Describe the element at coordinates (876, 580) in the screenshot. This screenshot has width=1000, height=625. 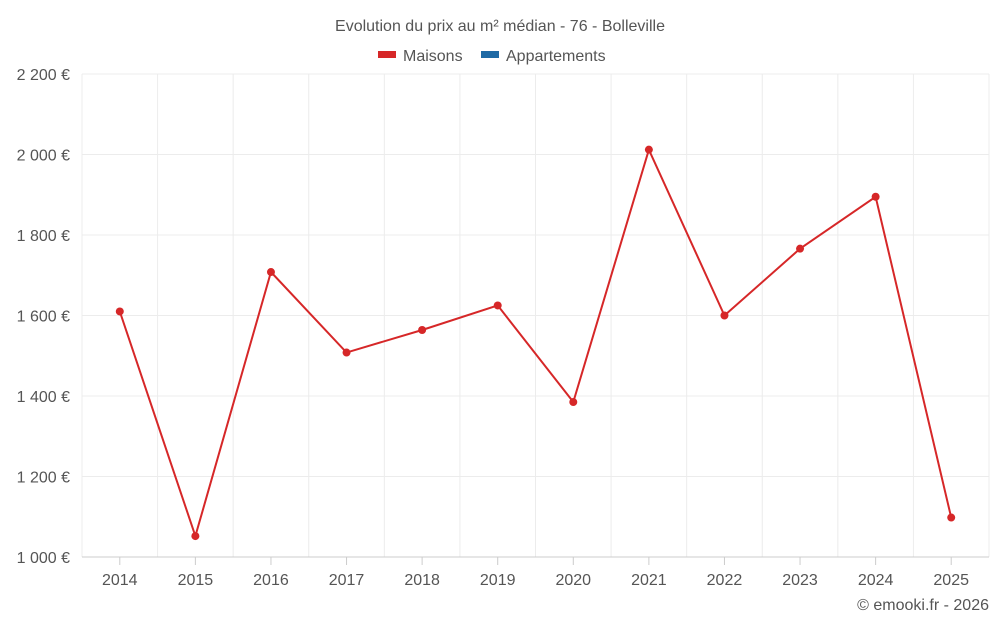
I see `x-tick-label: 2024` at that location.